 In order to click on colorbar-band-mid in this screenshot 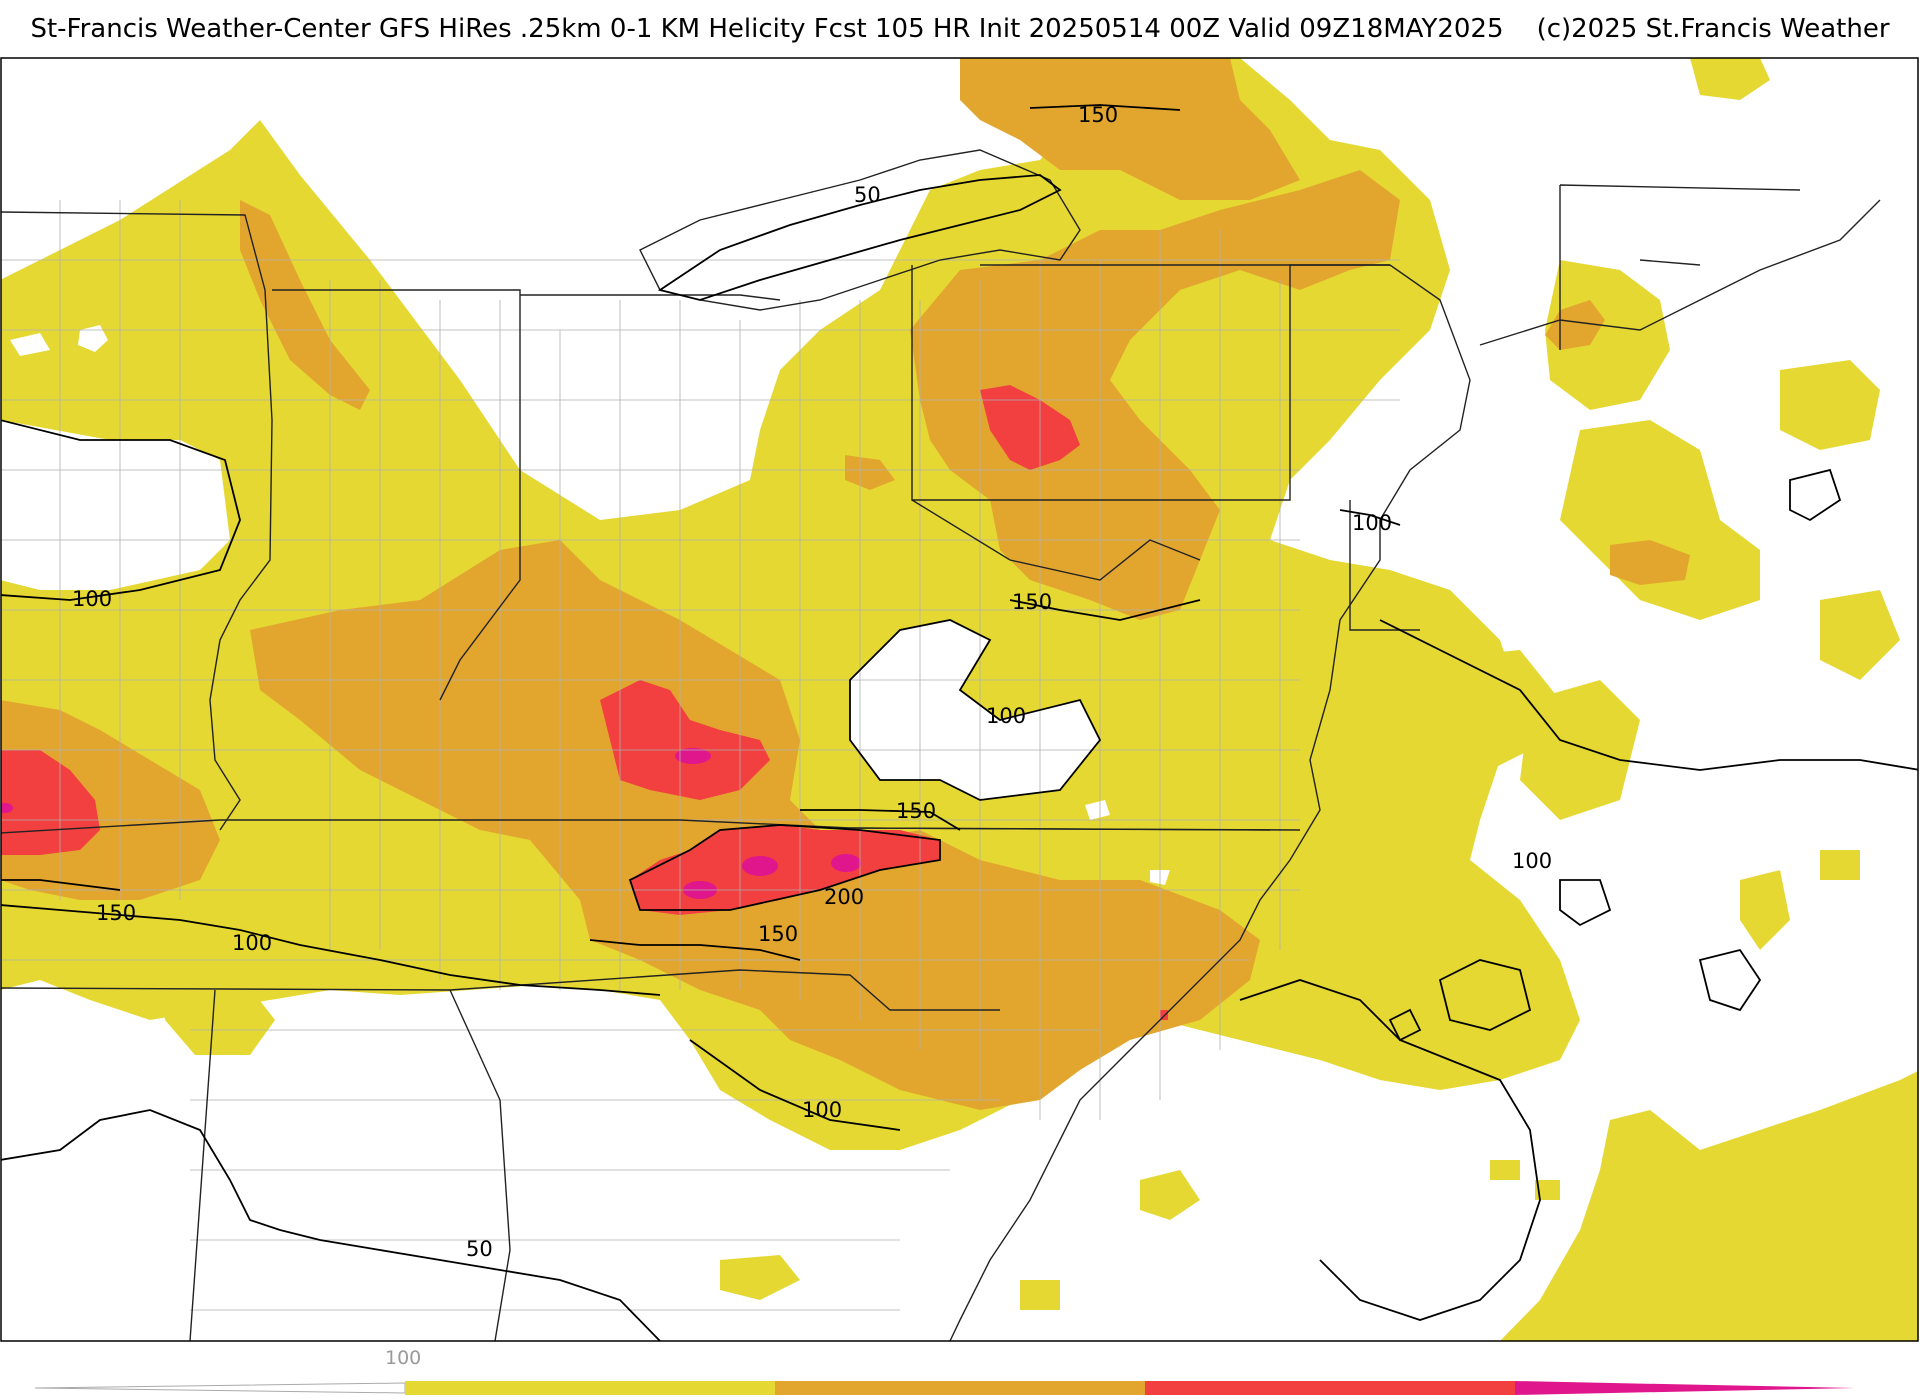, I will do `click(960, 1388)`.